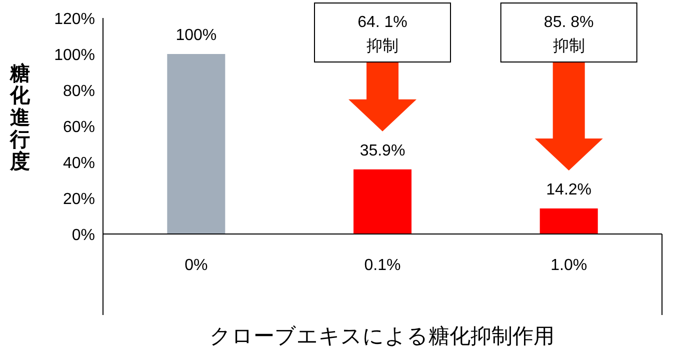 The width and height of the screenshot is (700, 361). Describe the element at coordinates (78, 199) in the screenshot. I see `y-tick-label: 20%` at that location.